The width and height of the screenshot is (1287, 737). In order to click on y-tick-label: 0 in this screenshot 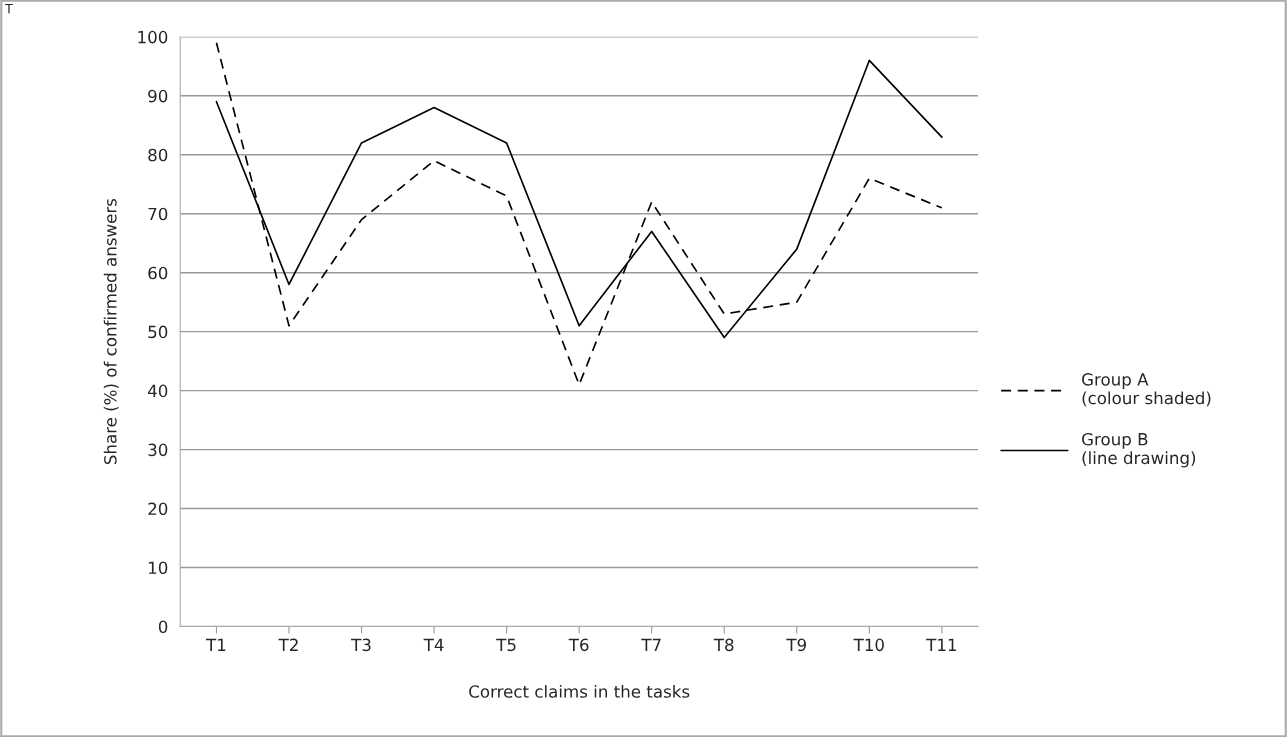, I will do `click(163, 627)`.